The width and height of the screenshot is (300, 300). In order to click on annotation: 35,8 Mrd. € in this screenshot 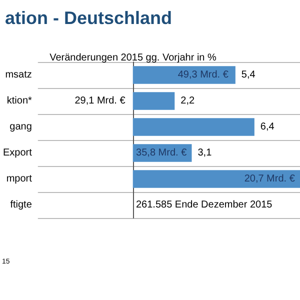, I will do `click(162, 153)`.